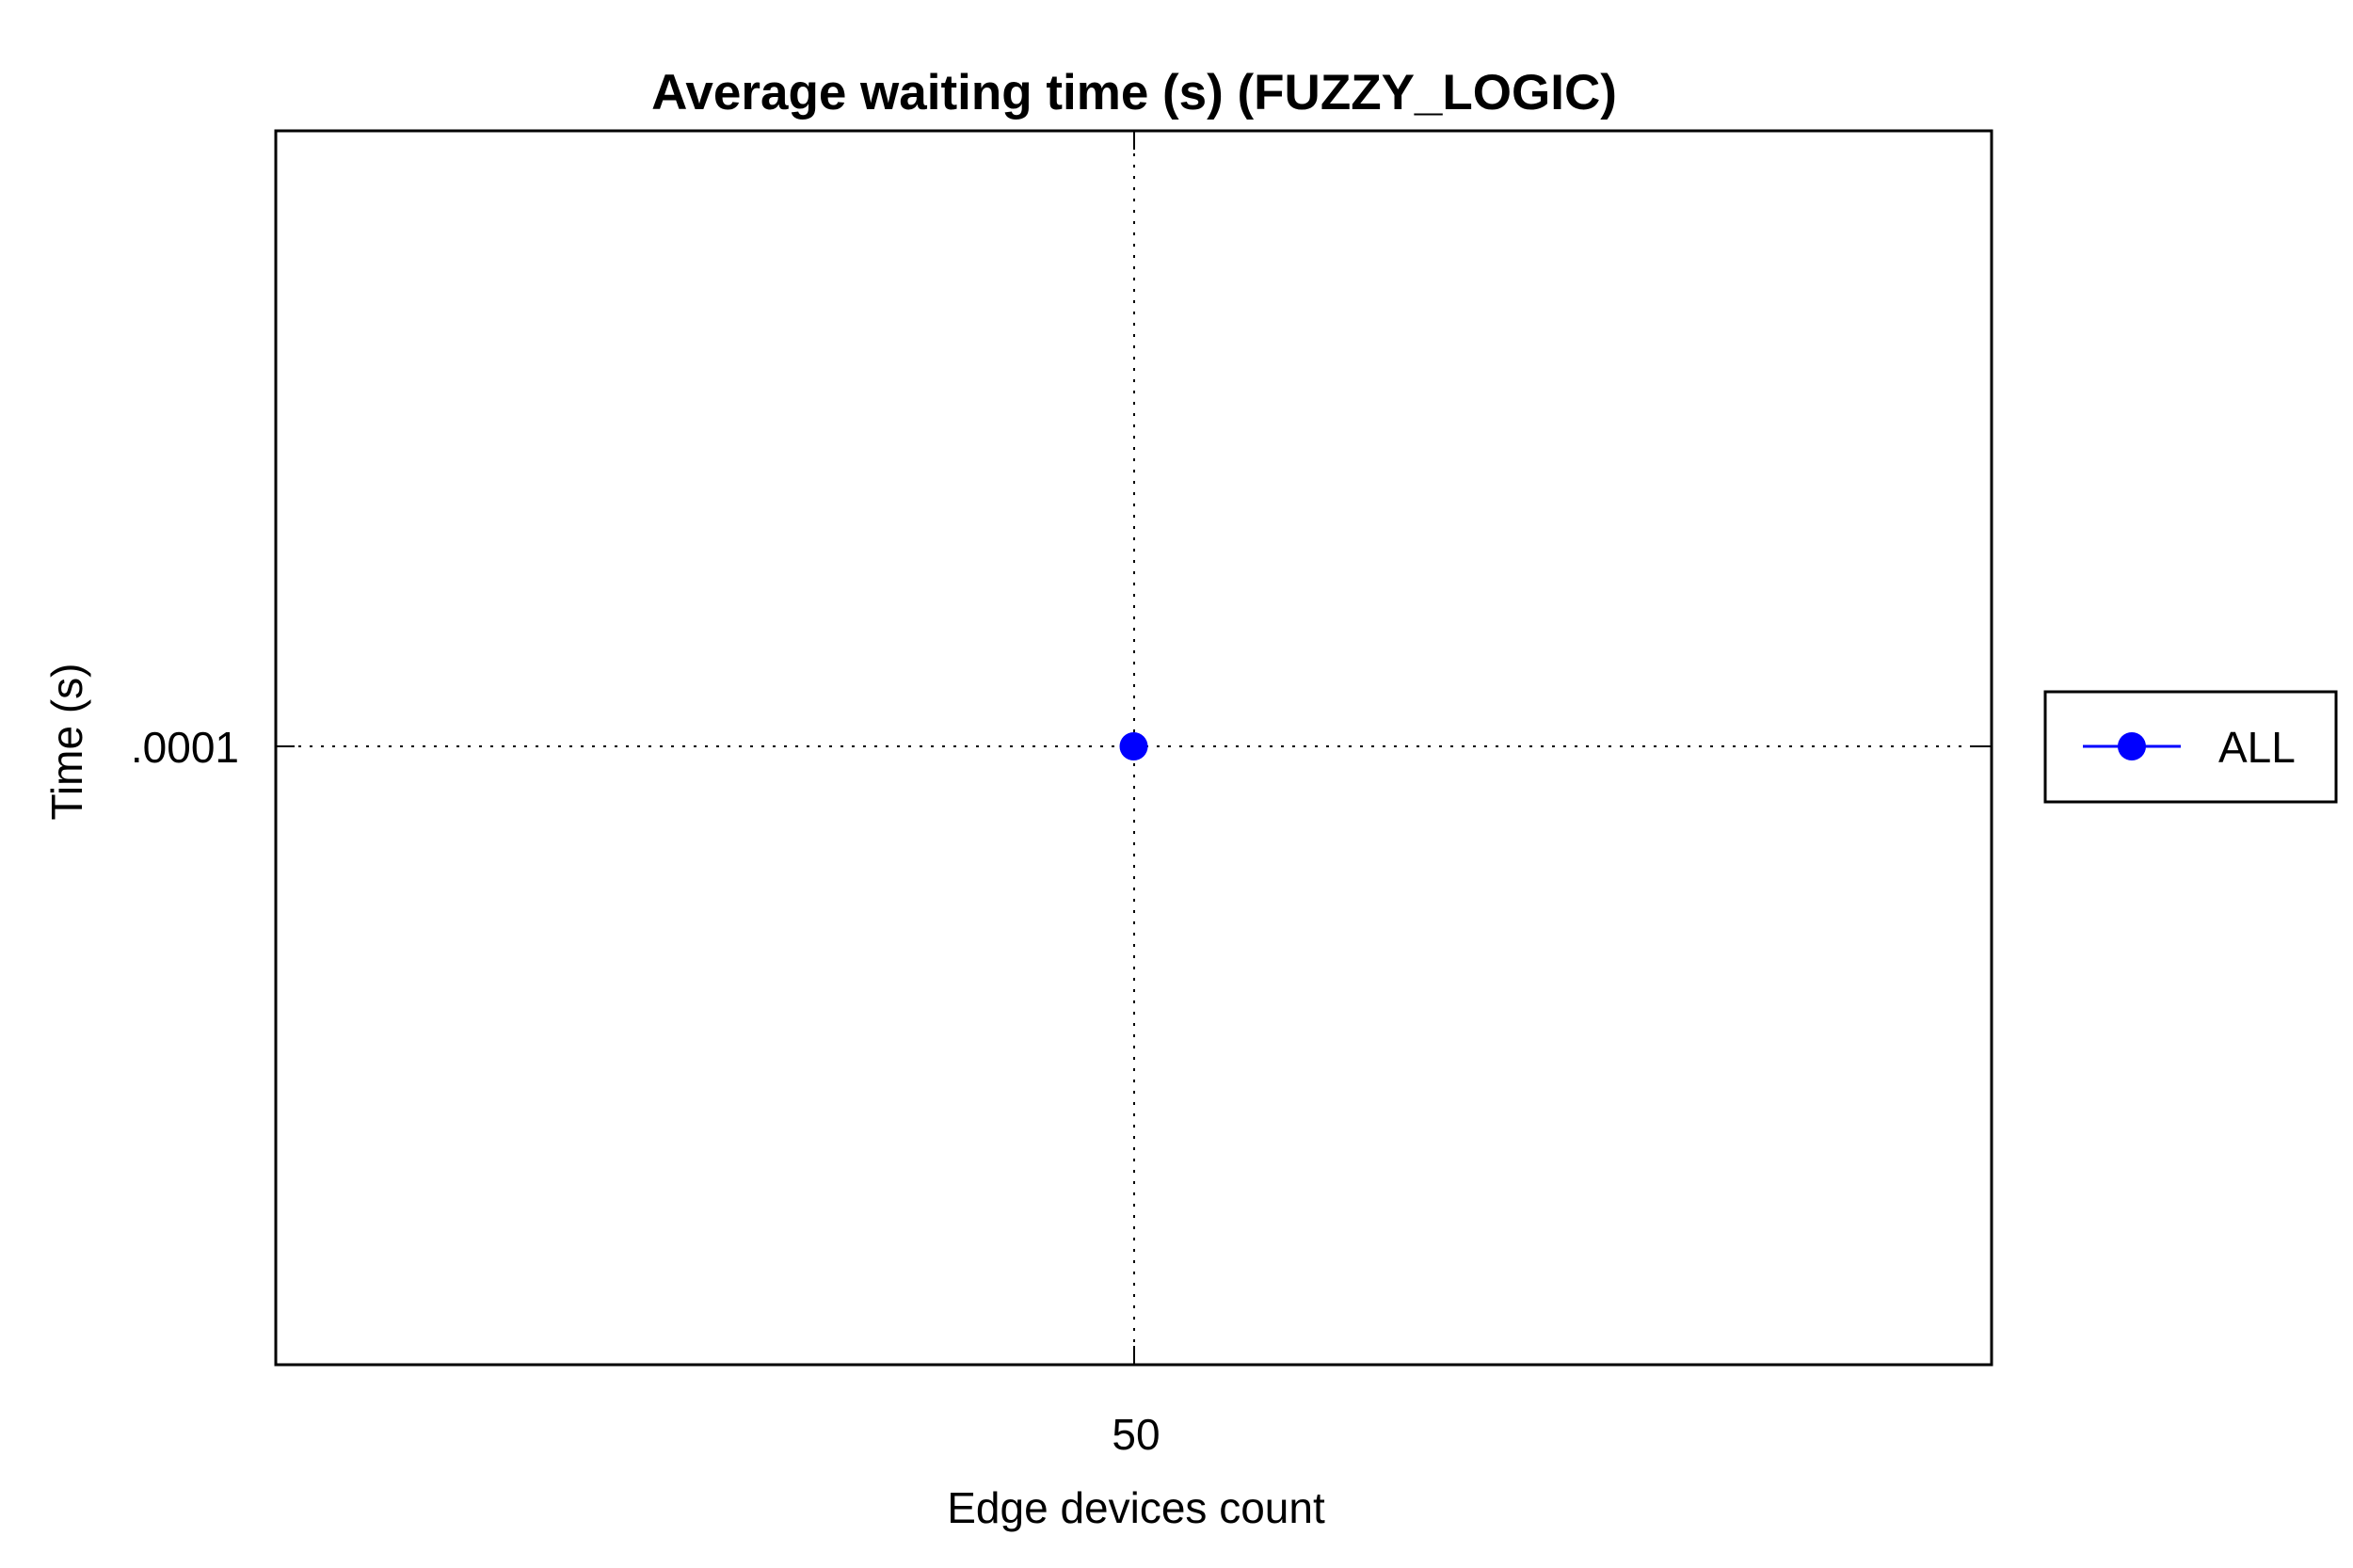  Describe the element at coordinates (1136, 1434) in the screenshot. I see `x-tick-label: 50` at that location.